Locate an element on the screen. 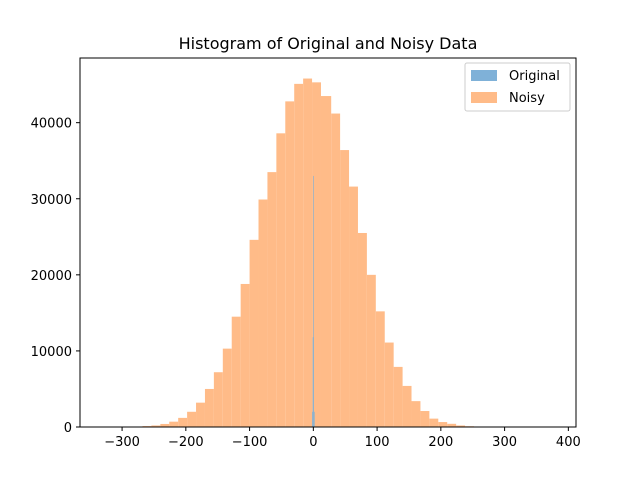  legend-swatch-original is located at coordinates (484, 75).